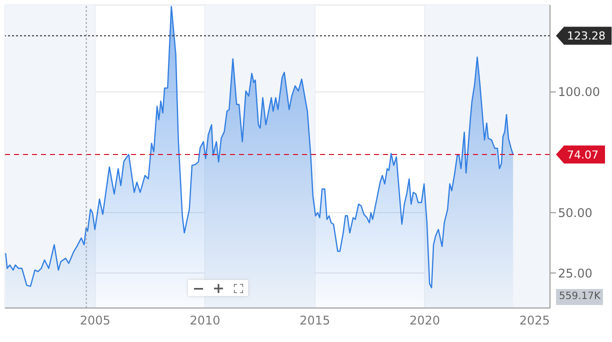 This screenshot has height=342, width=612. What do you see at coordinates (575, 213) in the screenshot?
I see `y-tick-label: 50.00` at bounding box center [575, 213].